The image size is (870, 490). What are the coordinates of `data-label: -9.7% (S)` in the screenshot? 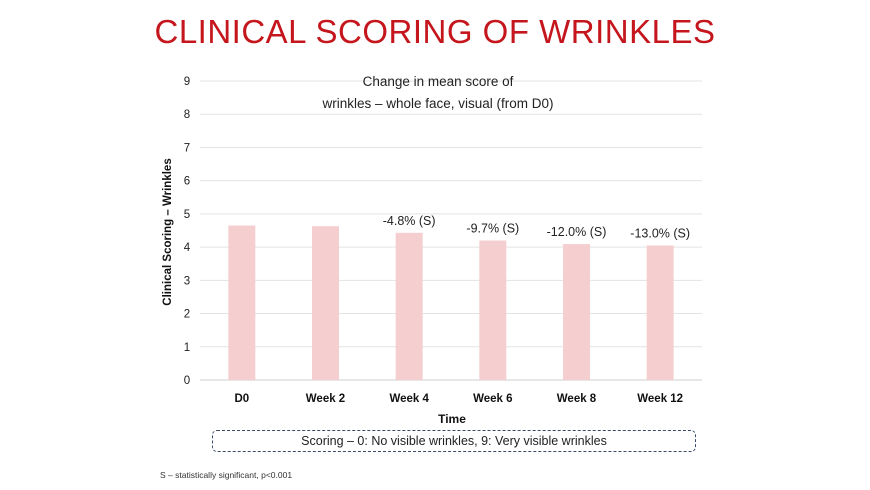 It's located at (492, 228).